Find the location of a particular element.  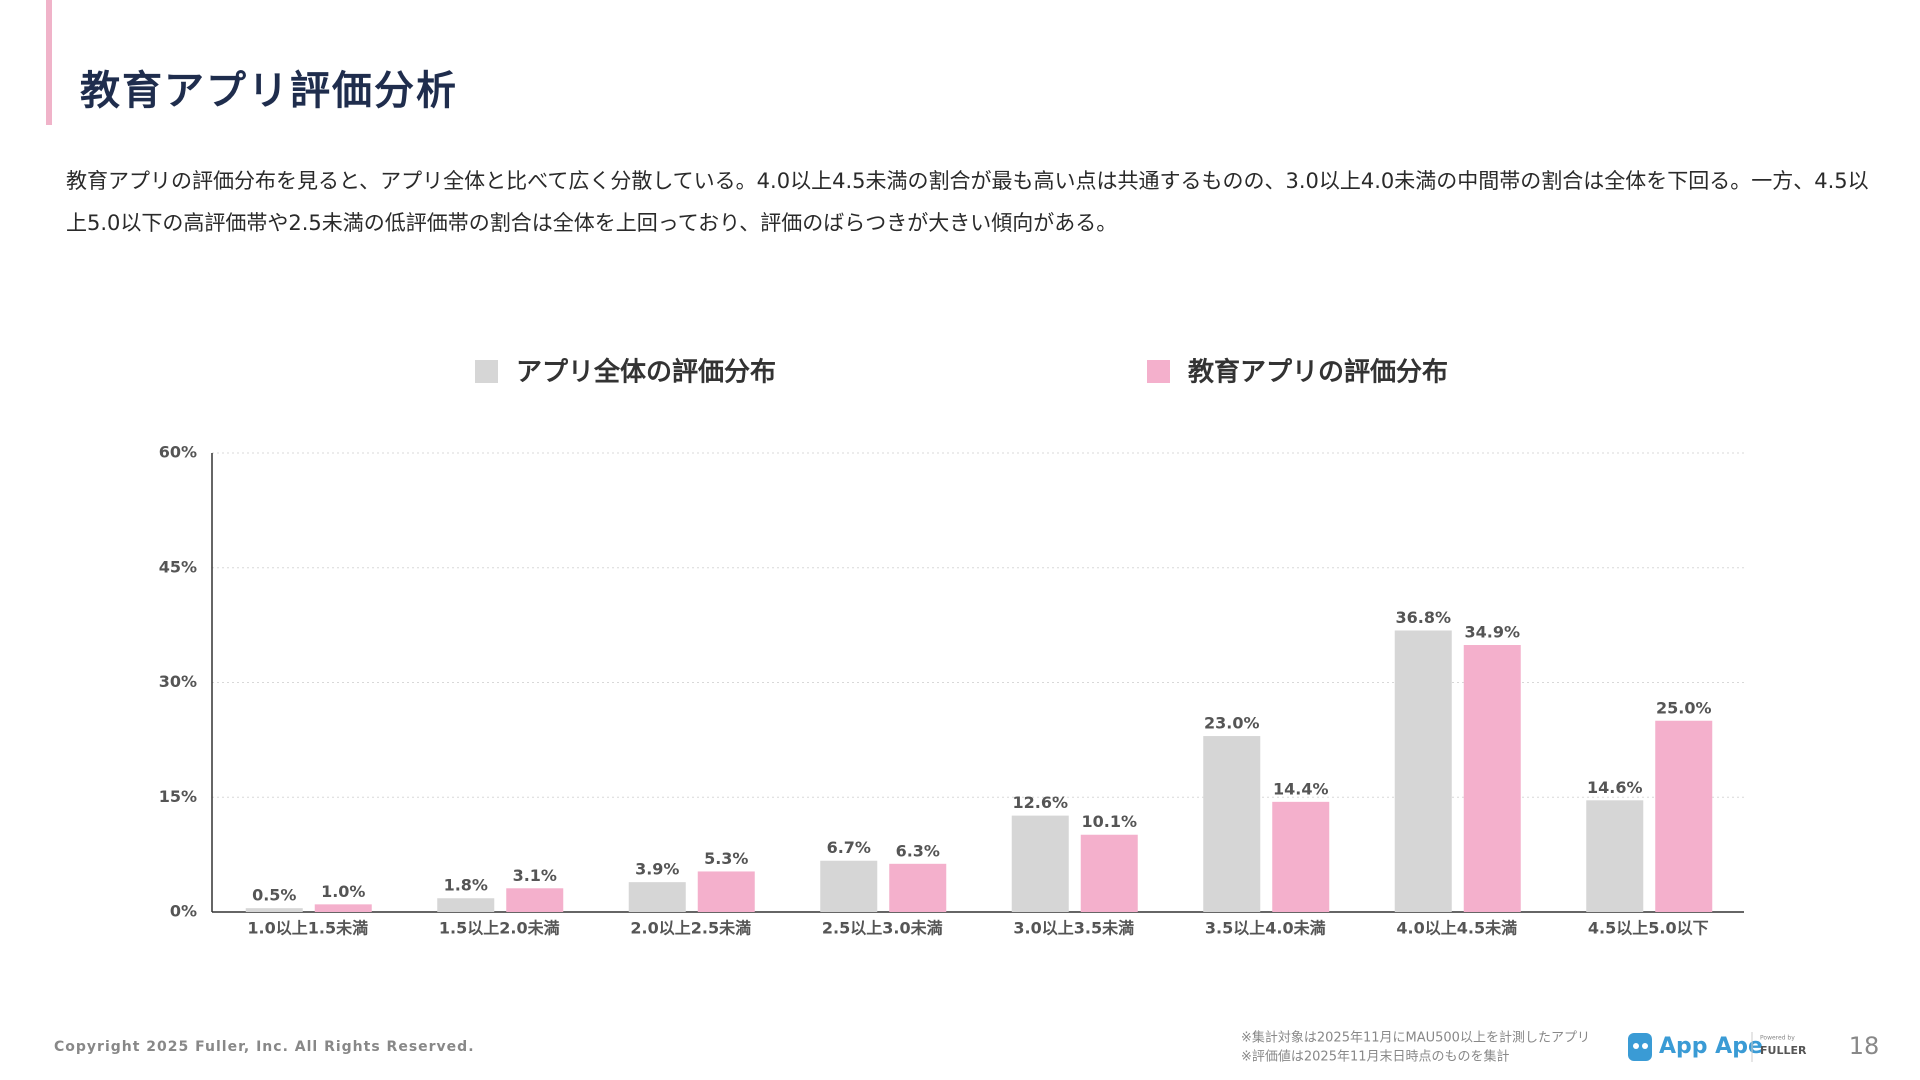

y-tick-label: 30% is located at coordinates (178, 681).